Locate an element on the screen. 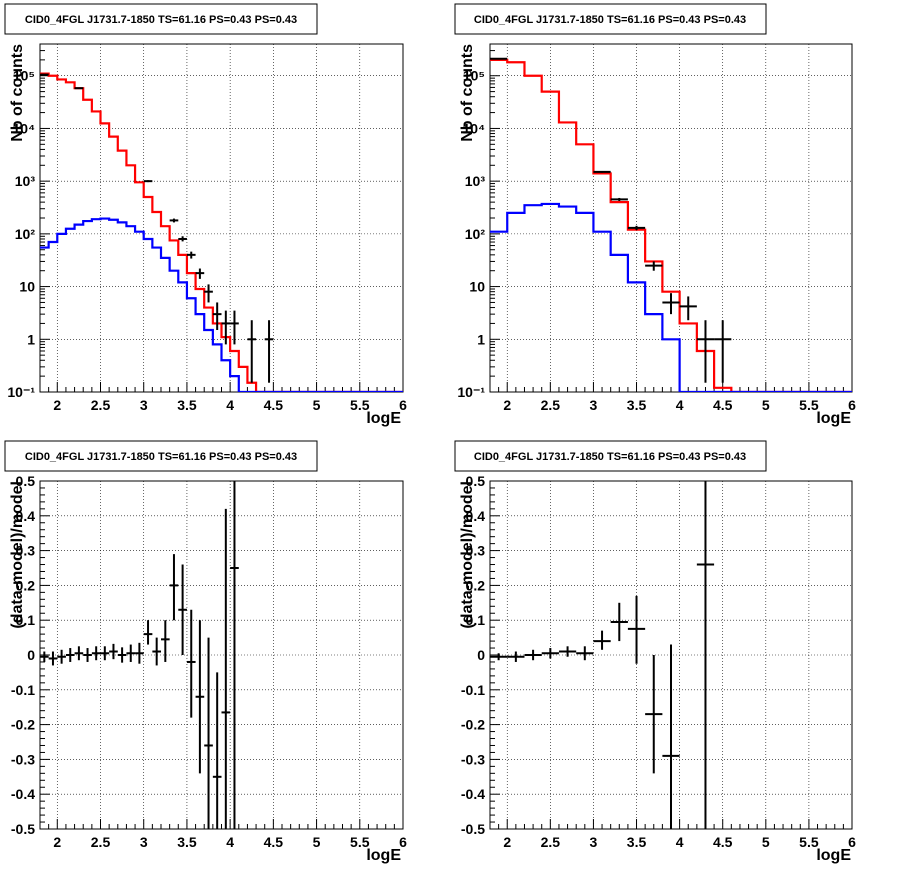 The width and height of the screenshot is (898, 875). y-axis: -0.5 -0.4 -0.3 -0.2 -0.1 0 0.1 0.2 0.3 0.4 0.5 is located at coordinates (480, 655).